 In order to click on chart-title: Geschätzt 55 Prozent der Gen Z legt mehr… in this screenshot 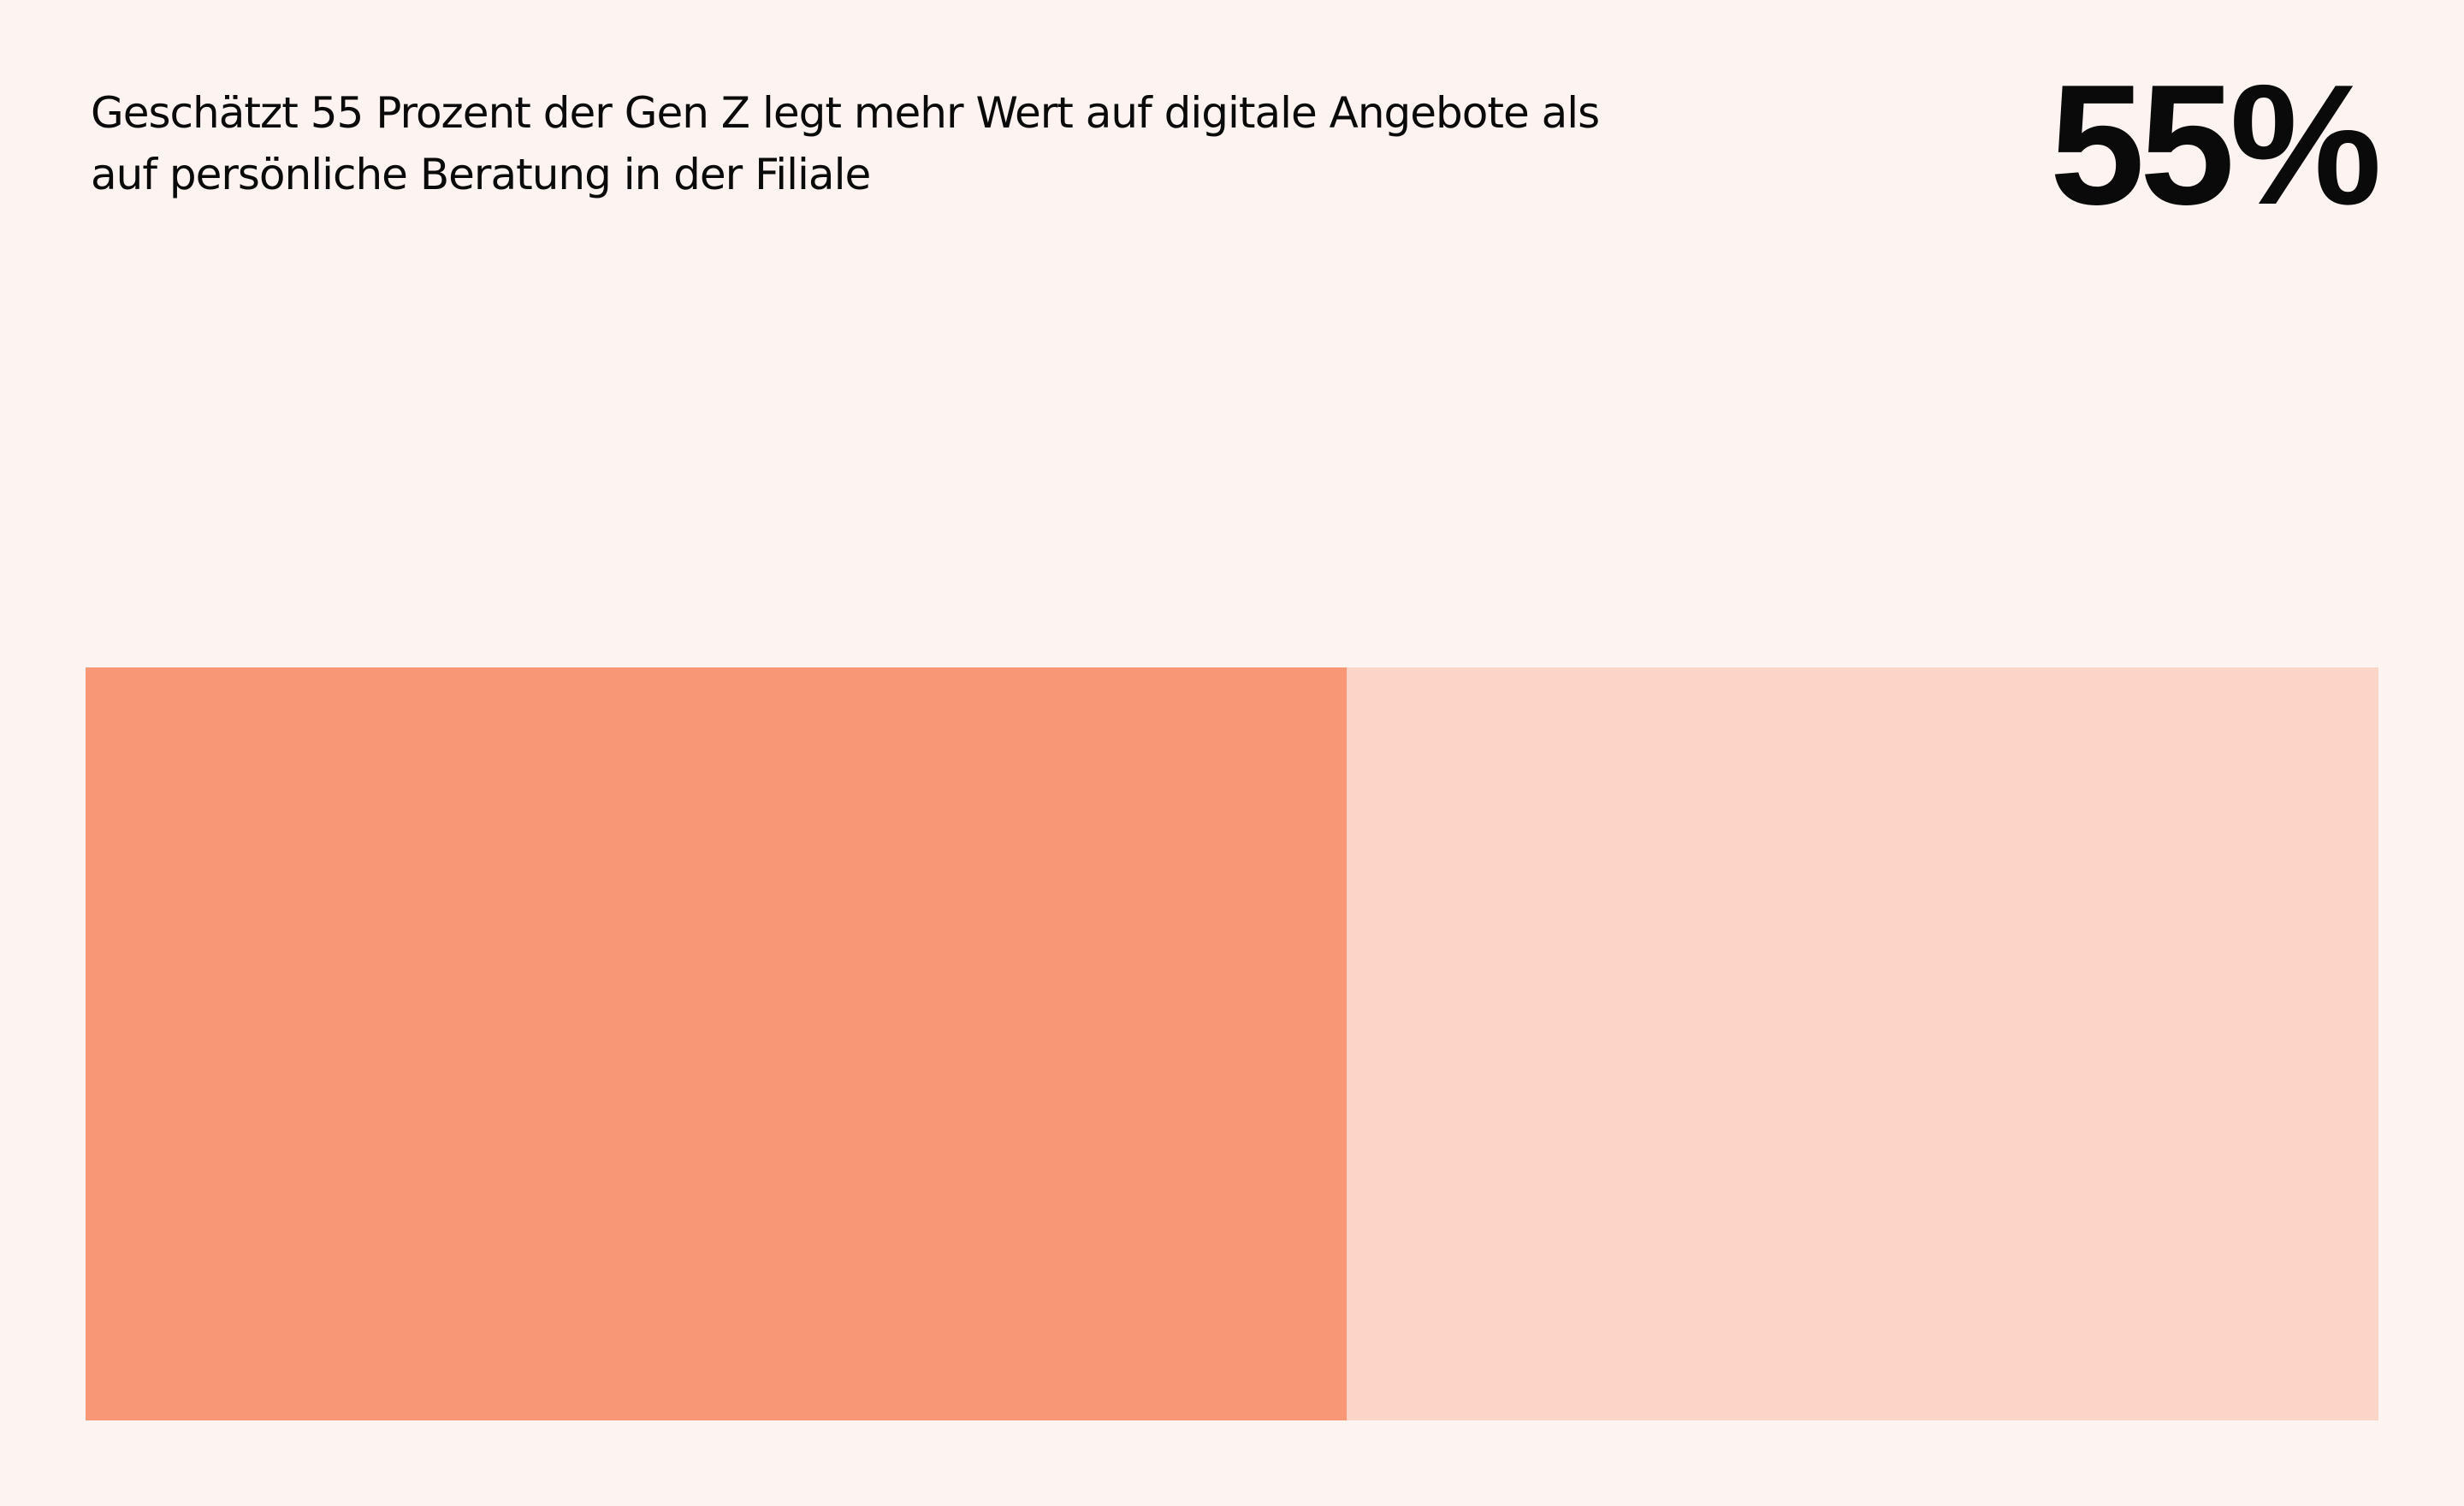, I will do `click(938, 143)`.